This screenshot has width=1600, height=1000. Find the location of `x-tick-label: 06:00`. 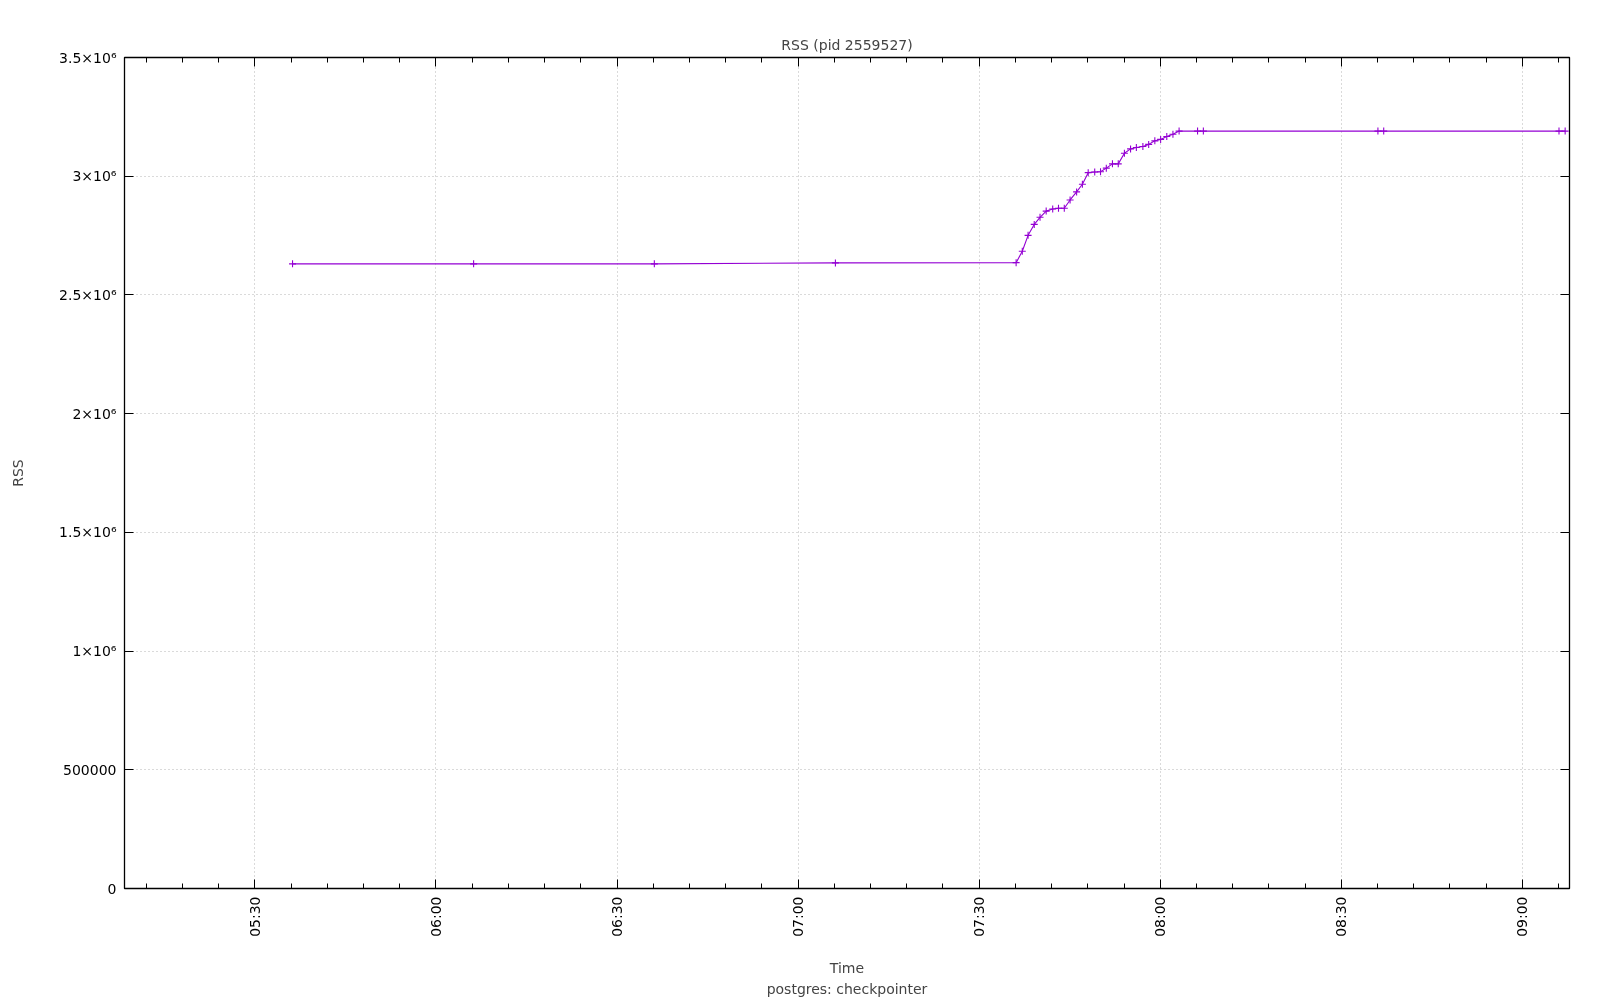

x-tick-label: 06:00 is located at coordinates (435, 916).